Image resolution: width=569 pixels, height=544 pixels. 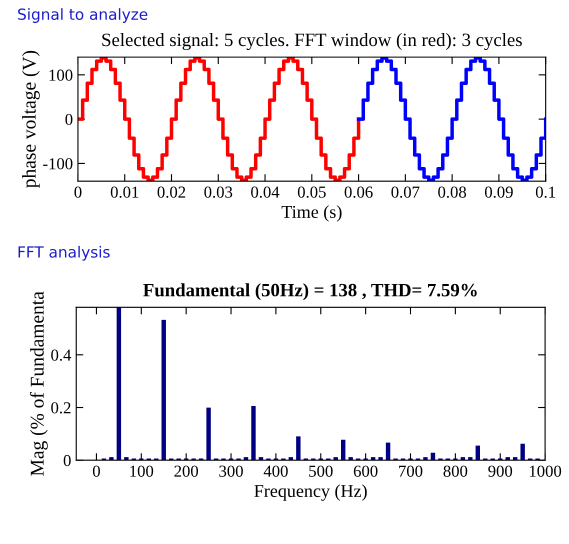 I want to click on x-tick-label: 0.02, so click(x=172, y=192).